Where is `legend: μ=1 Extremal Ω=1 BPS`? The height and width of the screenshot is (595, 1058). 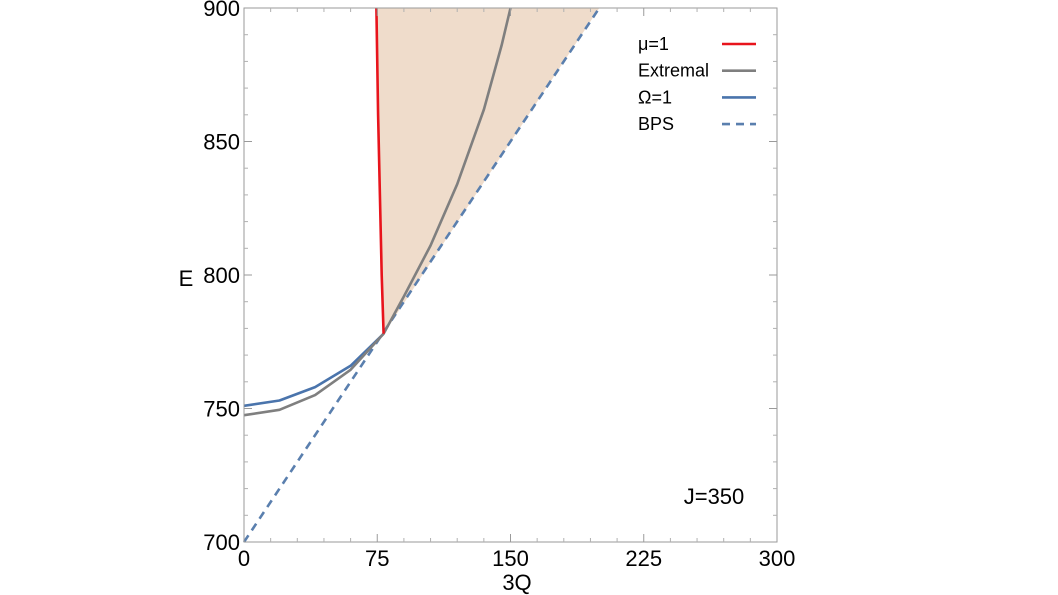
legend: μ=1 Extremal Ω=1 BPS is located at coordinates (697, 84).